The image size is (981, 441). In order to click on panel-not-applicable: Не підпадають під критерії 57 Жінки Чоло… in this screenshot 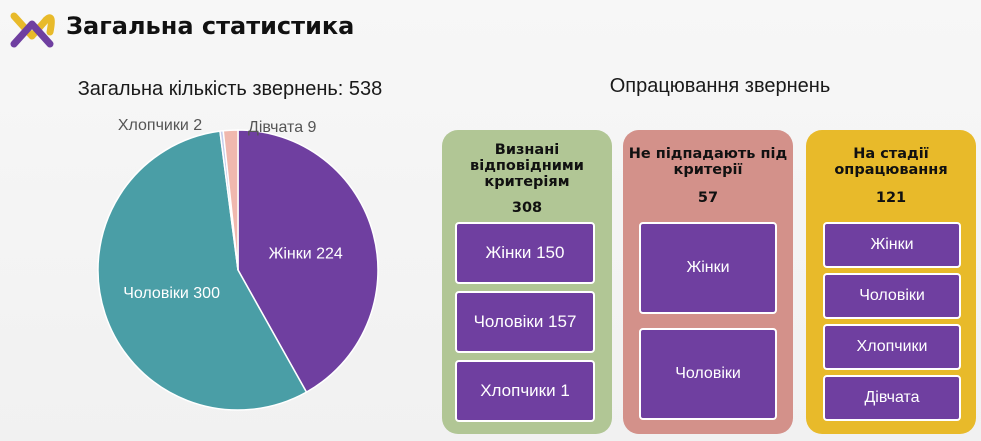, I will do `click(708, 282)`.